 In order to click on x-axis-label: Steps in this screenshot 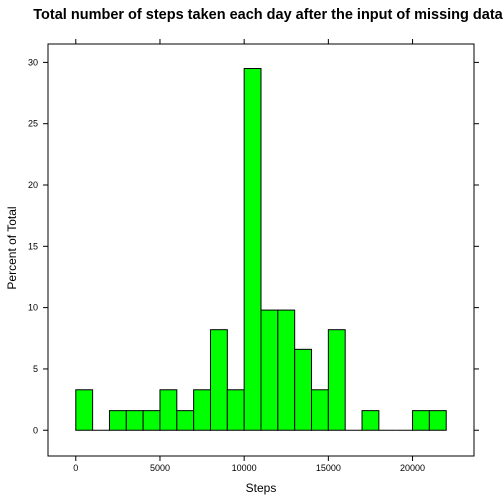, I will do `click(261, 488)`.